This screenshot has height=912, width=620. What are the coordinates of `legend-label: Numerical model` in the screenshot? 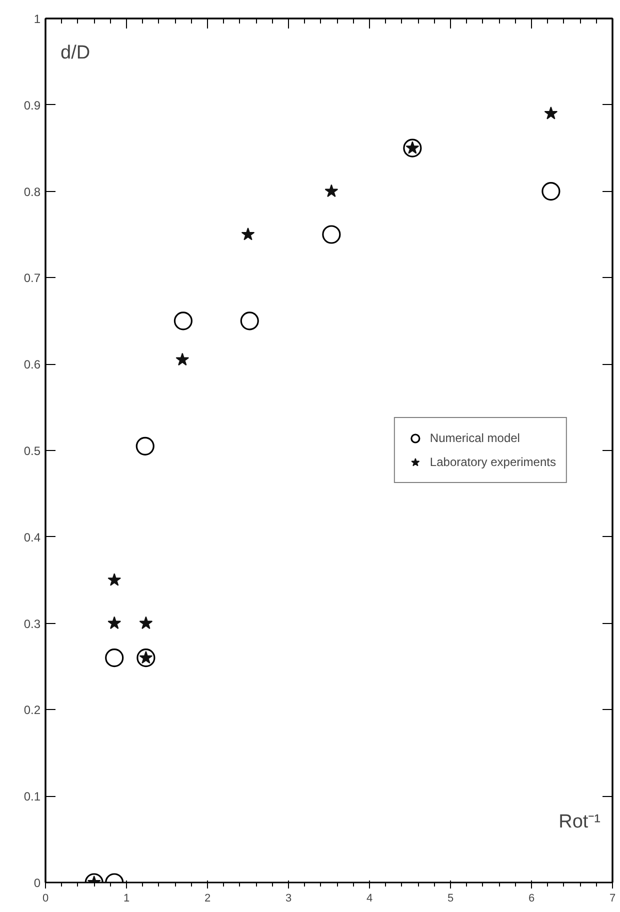 It's located at (475, 438).